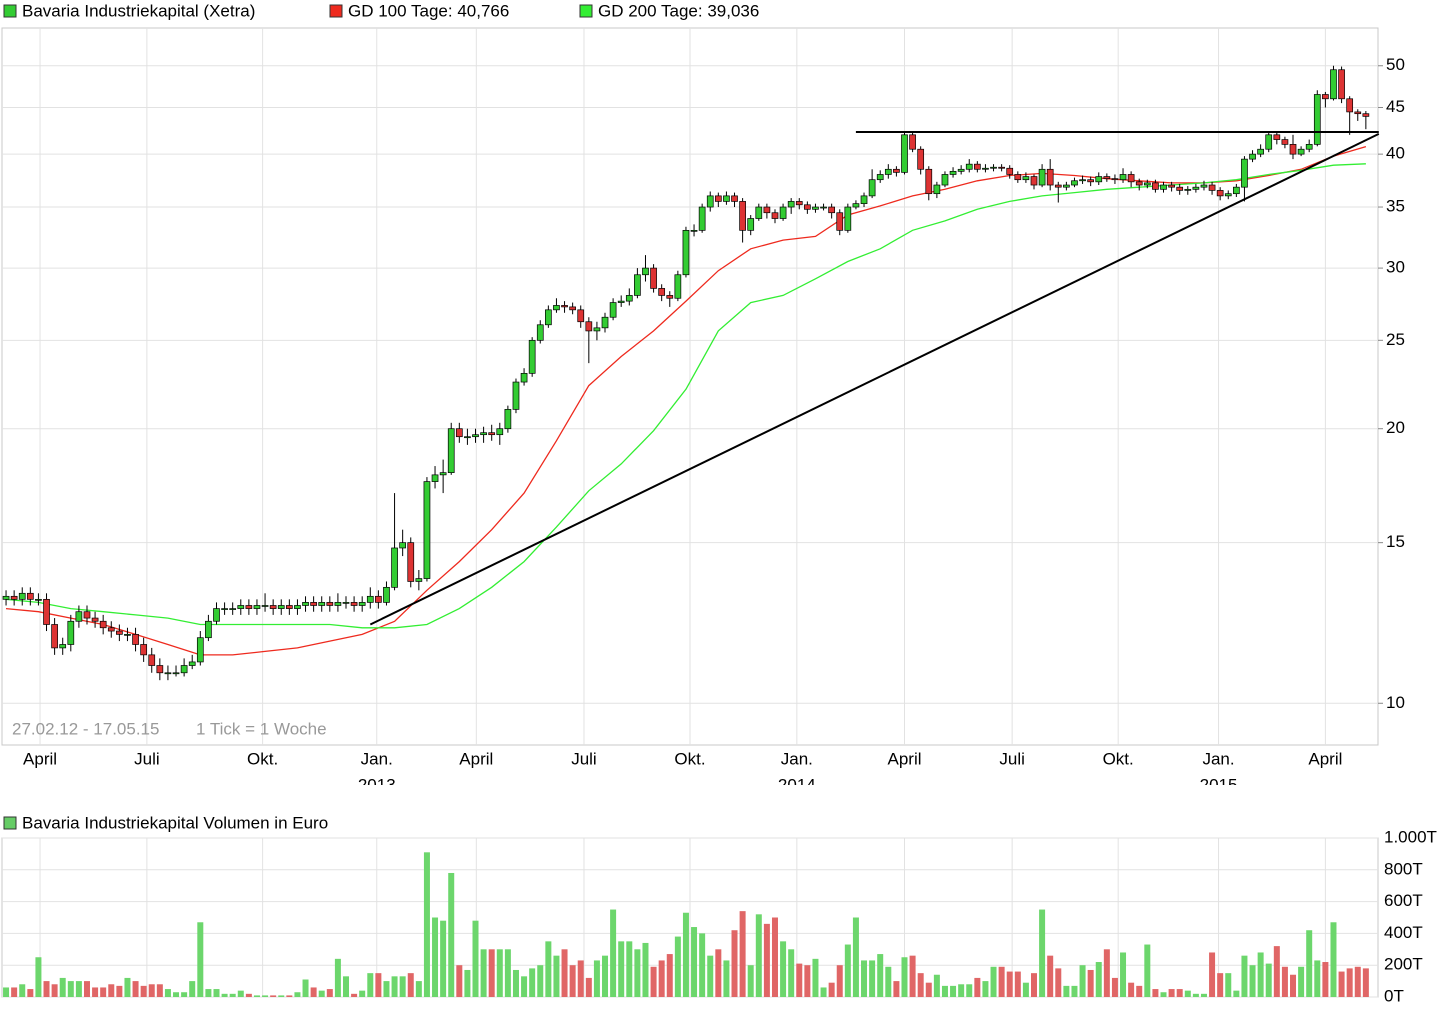  I want to click on y-tick-label: 400T, so click(1403, 932).